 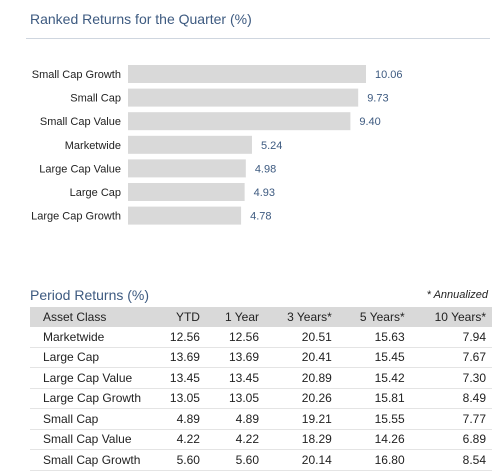 What do you see at coordinates (389, 398) in the screenshot?
I see `return-cell: 15.81` at bounding box center [389, 398].